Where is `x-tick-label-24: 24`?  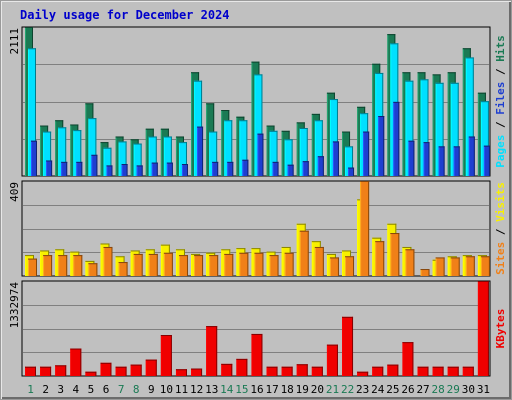 x-tick-label-24: 24 is located at coordinates (378, 389).